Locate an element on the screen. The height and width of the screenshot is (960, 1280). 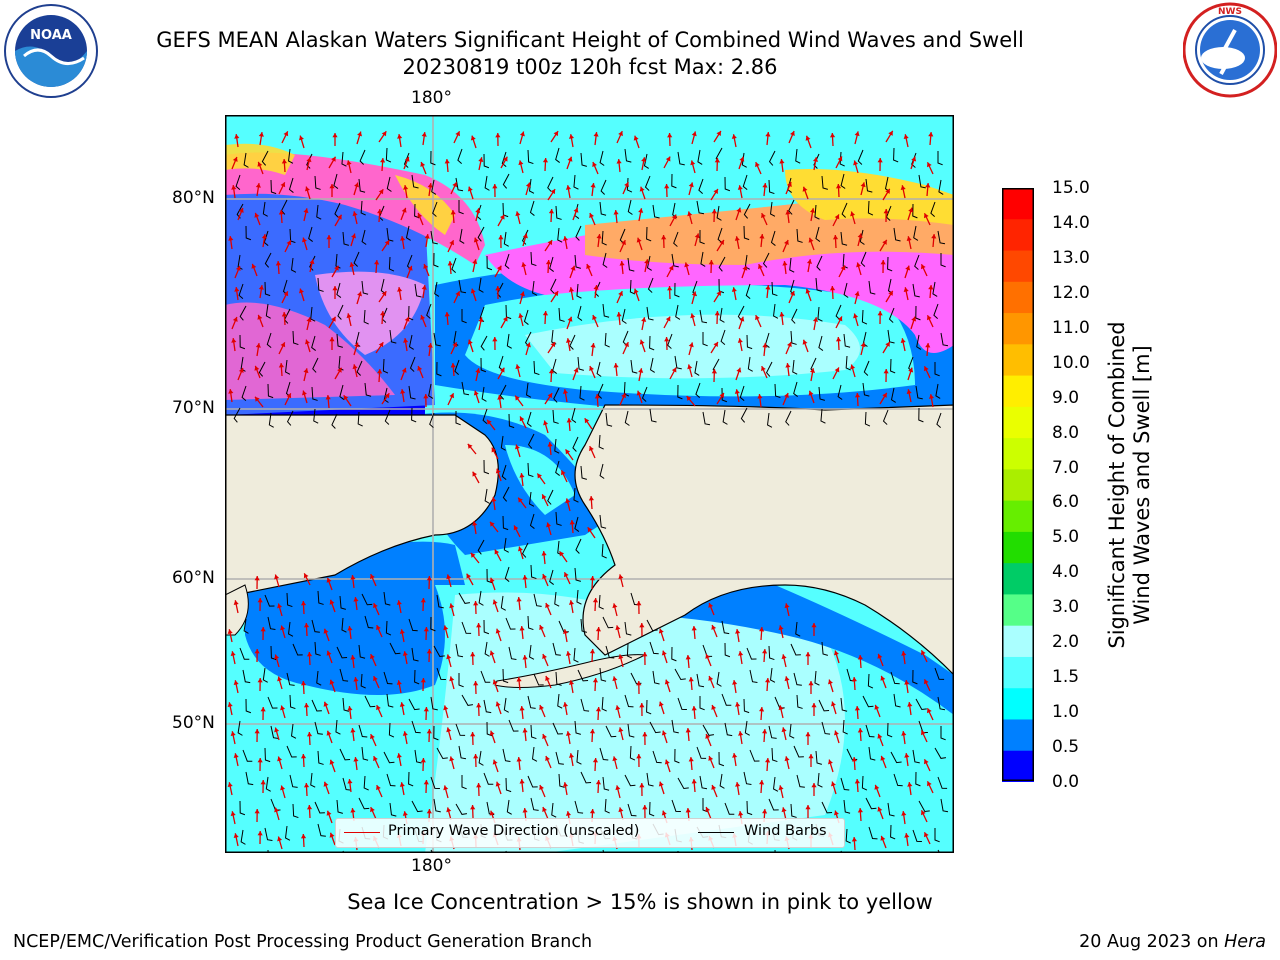
colorbar-block is located at coordinates (1018, 547).